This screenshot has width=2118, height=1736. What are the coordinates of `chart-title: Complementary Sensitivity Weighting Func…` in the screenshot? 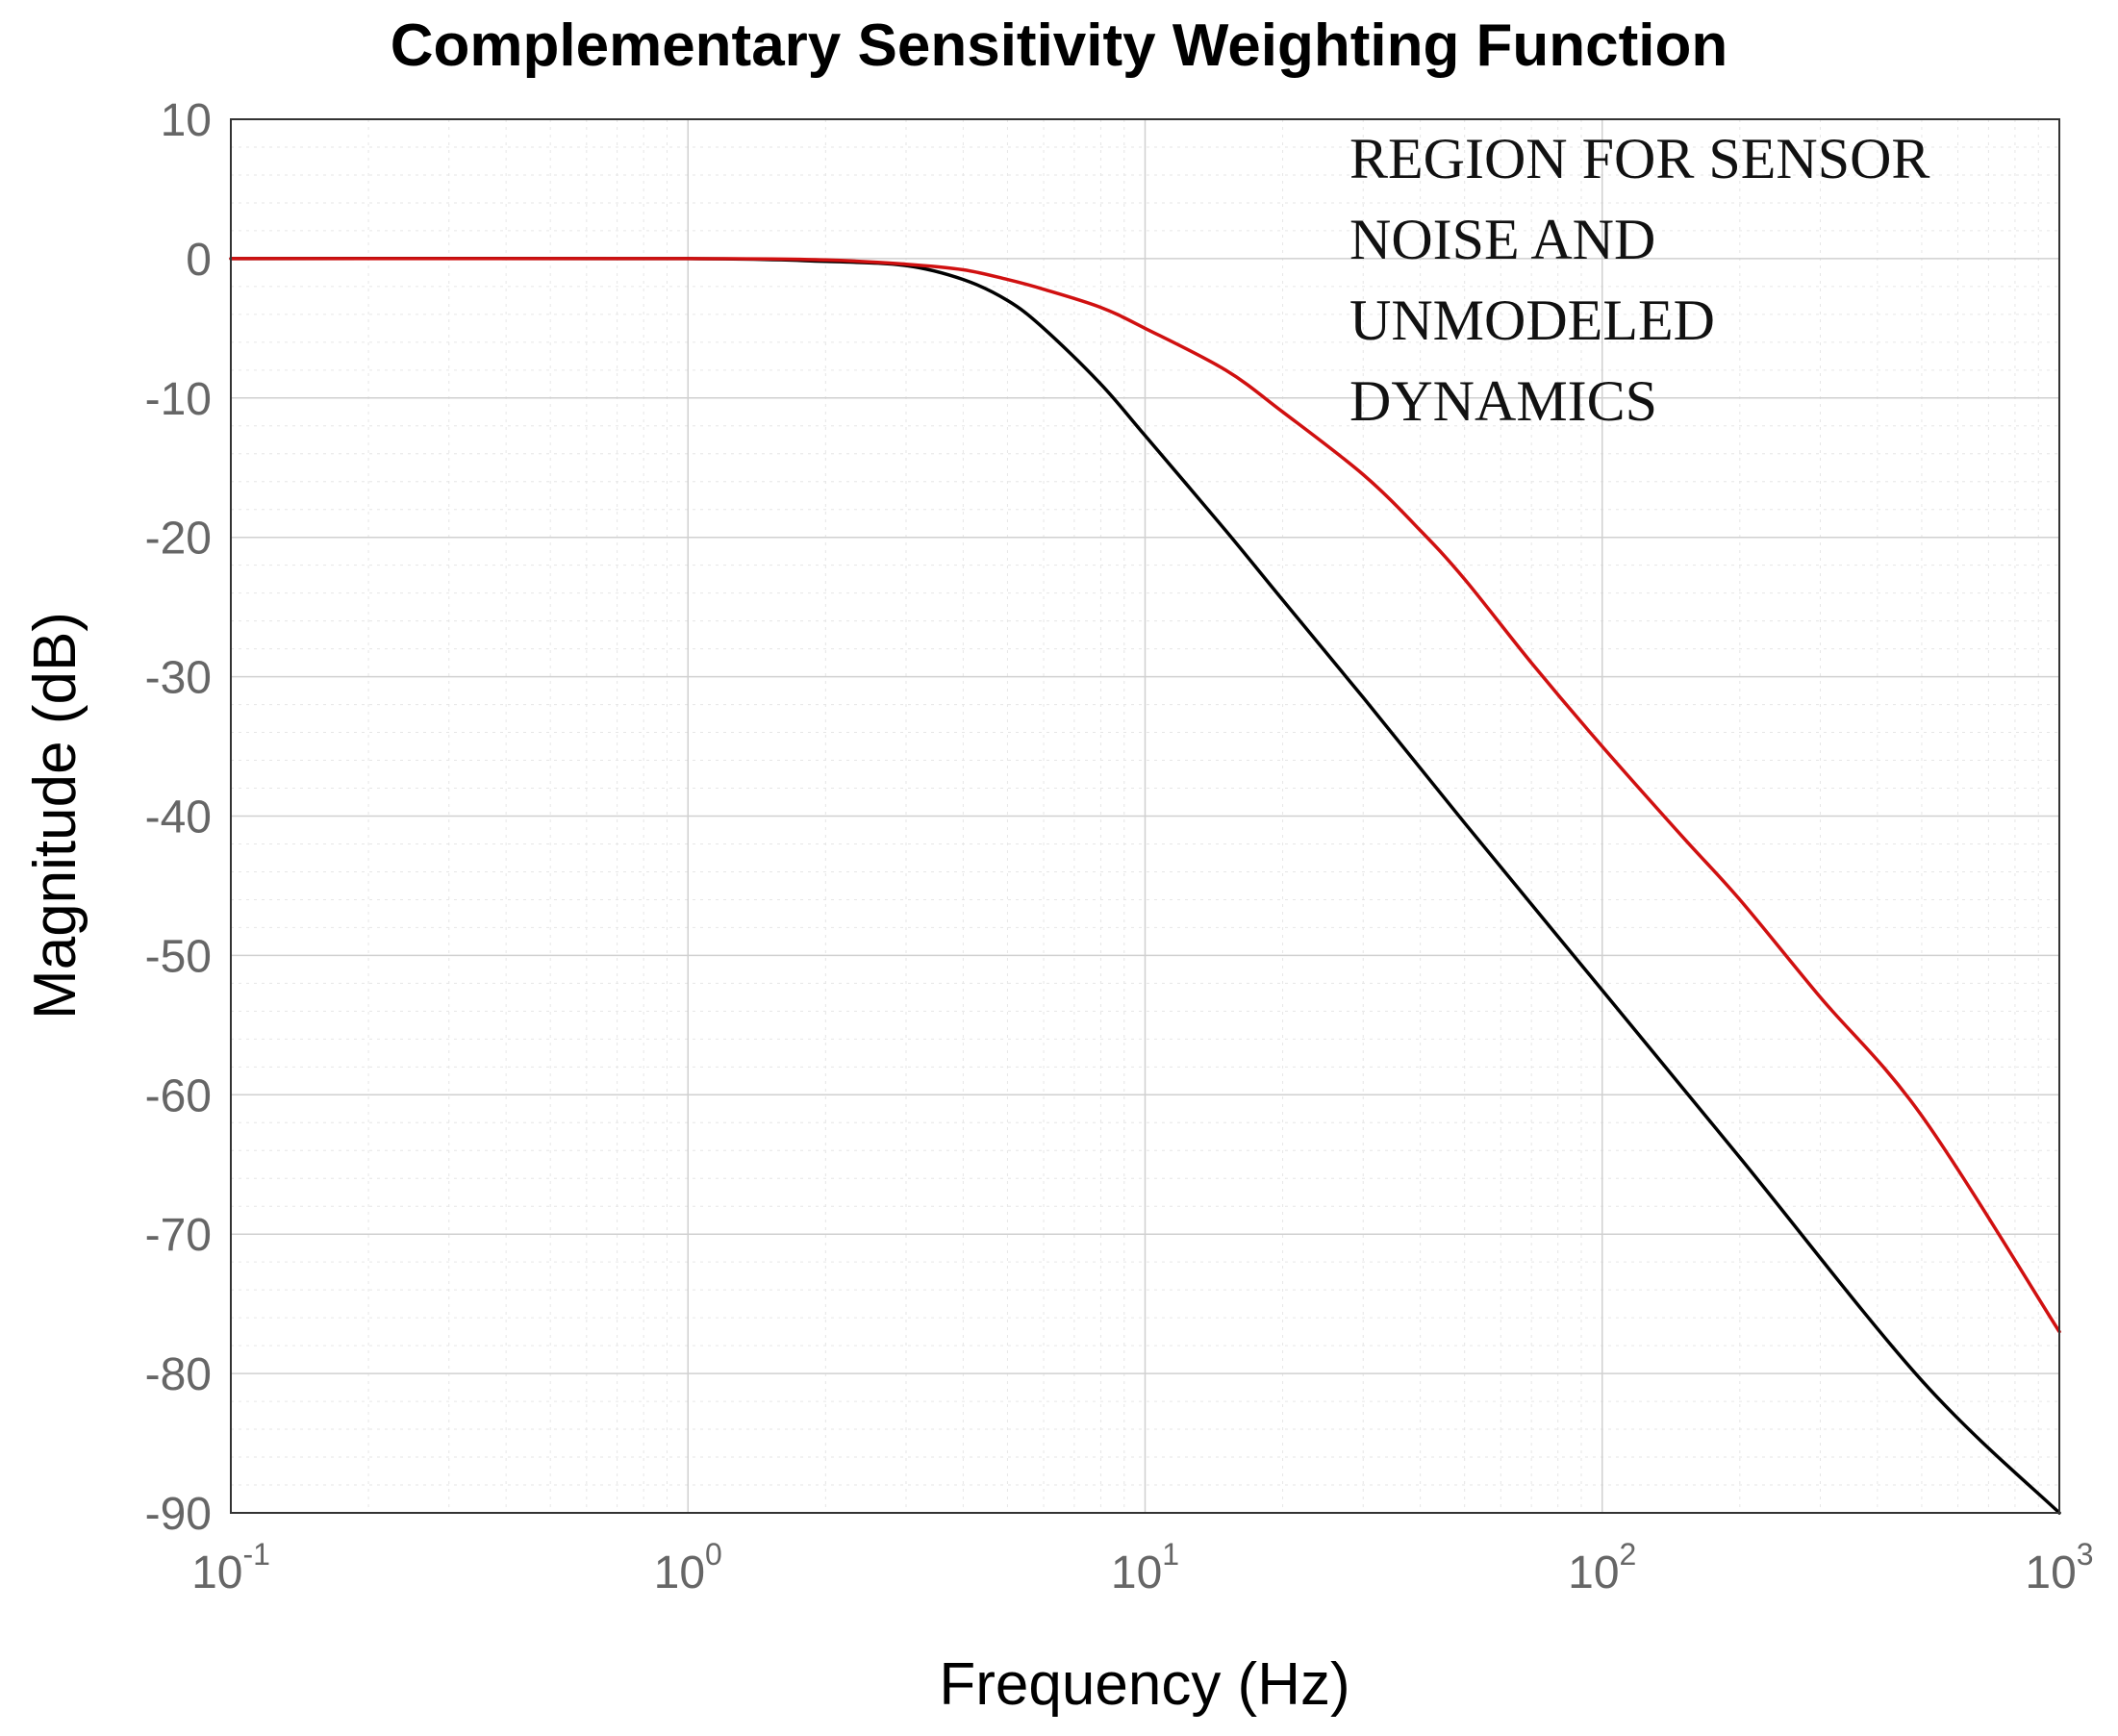 It's located at (1059, 46).